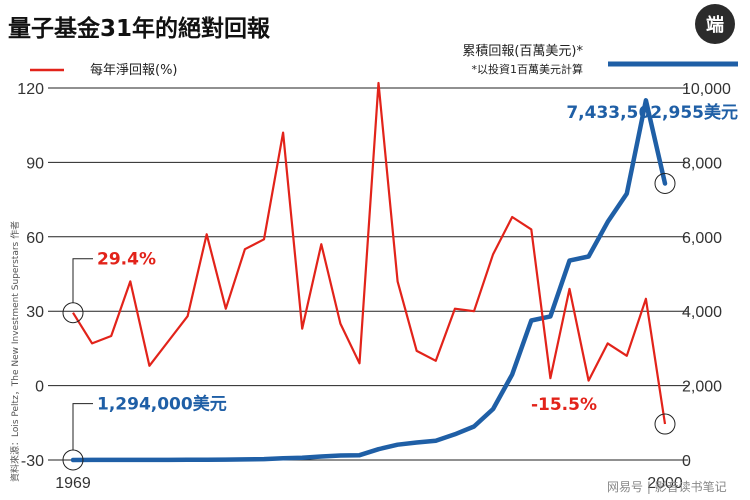 This screenshot has width=750, height=500. Describe the element at coordinates (126, 260) in the screenshot. I see `annotation-first-annual: 29.4%` at that location.